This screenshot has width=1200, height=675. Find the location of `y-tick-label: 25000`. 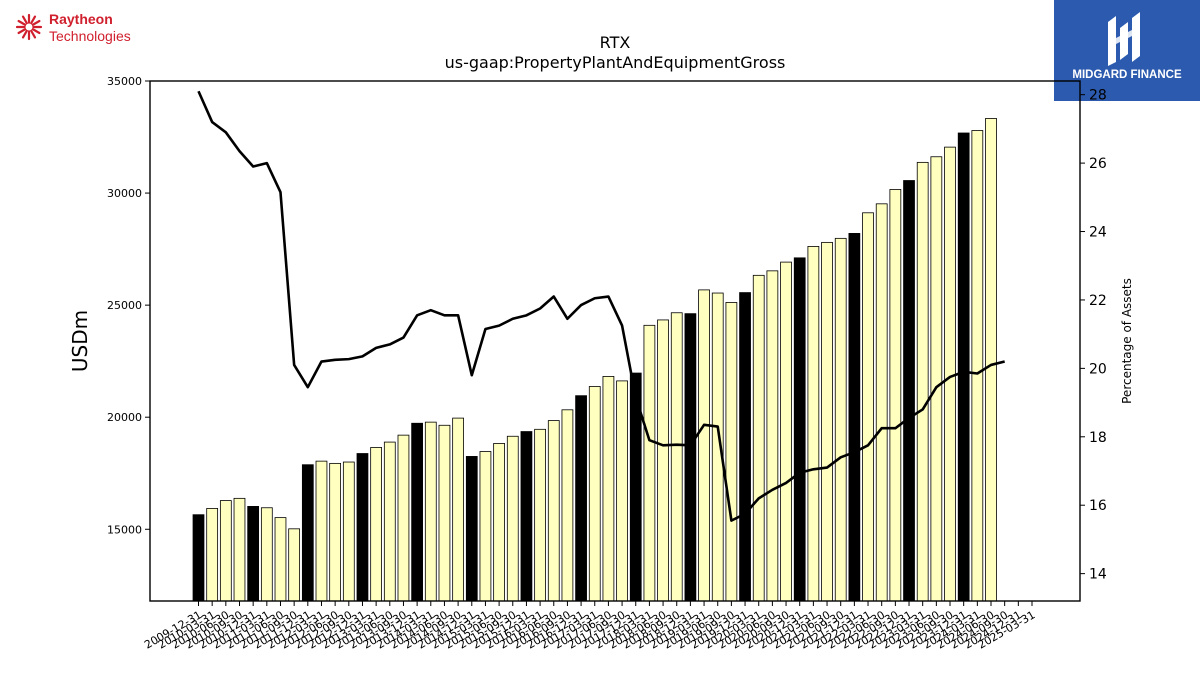

y-tick-label: 25000 is located at coordinates (124, 305).